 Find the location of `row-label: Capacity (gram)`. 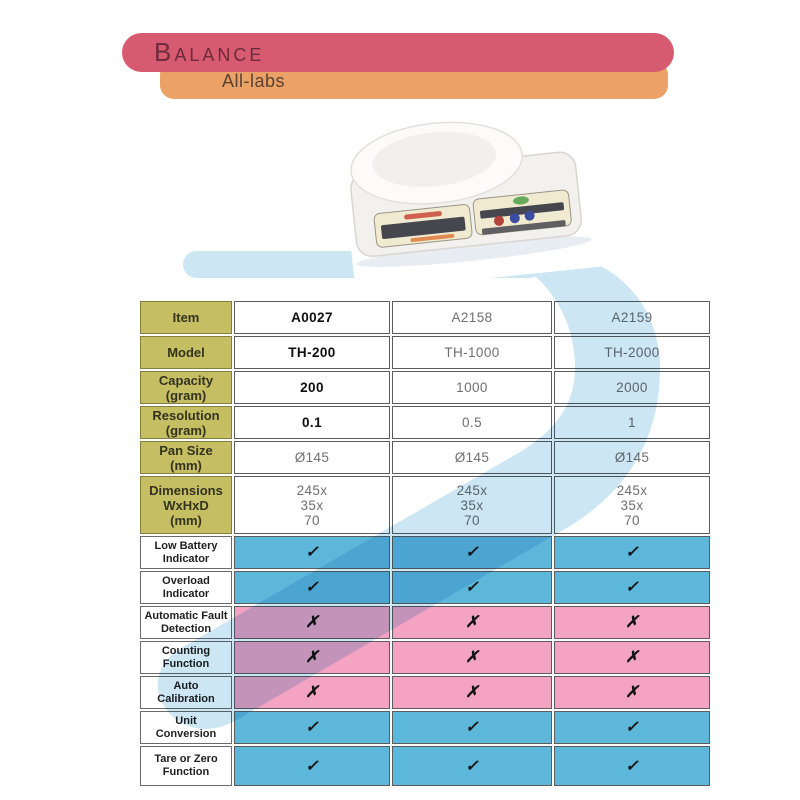

row-label: Capacity (gram) is located at coordinates (186, 387).